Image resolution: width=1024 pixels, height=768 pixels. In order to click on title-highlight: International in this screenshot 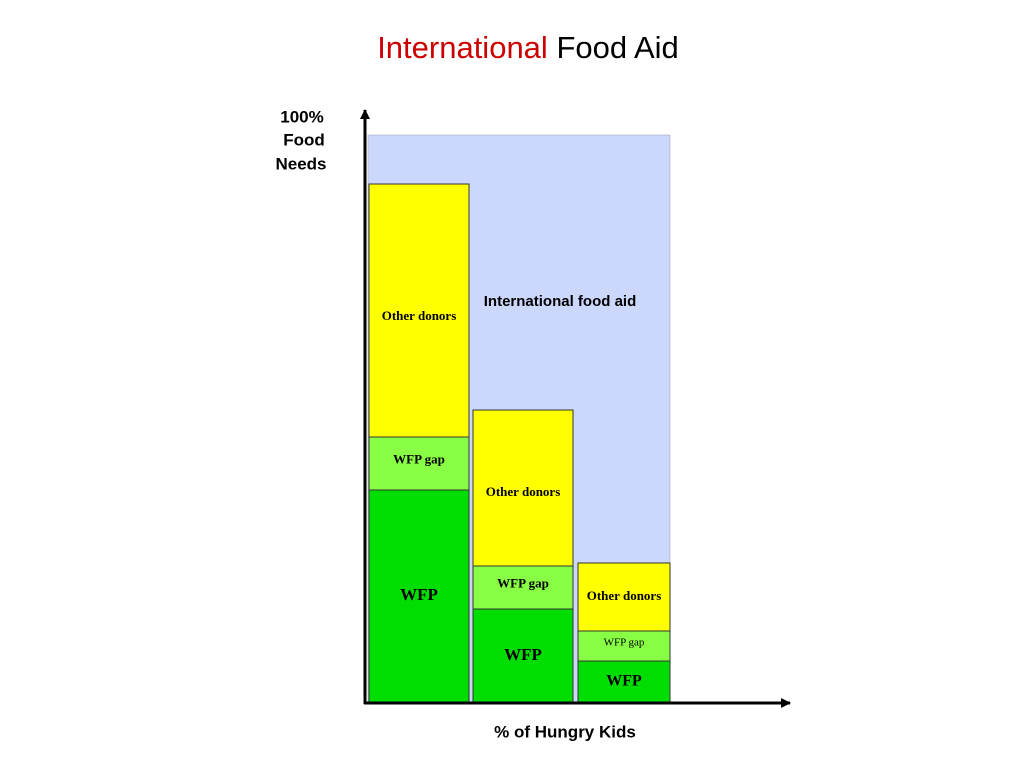, I will do `click(462, 47)`.